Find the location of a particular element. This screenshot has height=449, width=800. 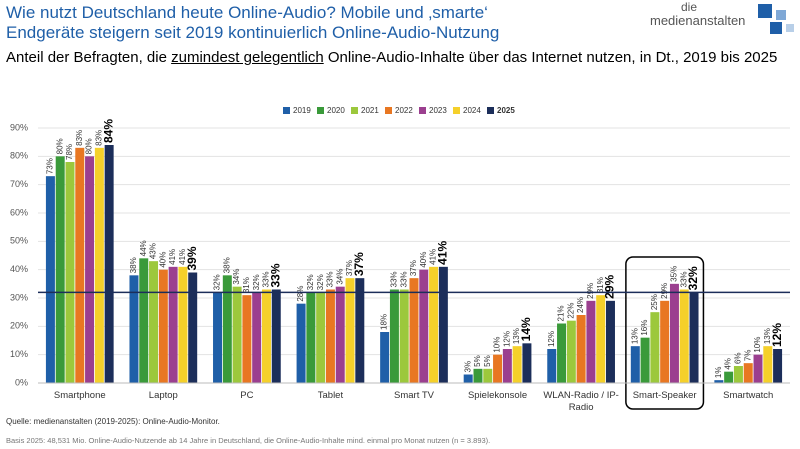

value-label: 78% is located at coordinates (69, 152).